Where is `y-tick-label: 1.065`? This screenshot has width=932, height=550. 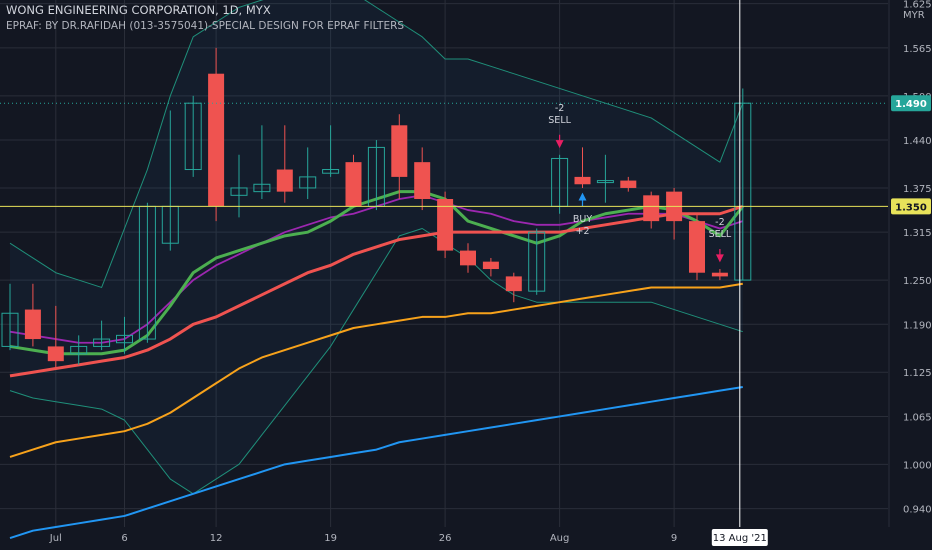
y-tick-label: 1.065 is located at coordinates (917, 417).